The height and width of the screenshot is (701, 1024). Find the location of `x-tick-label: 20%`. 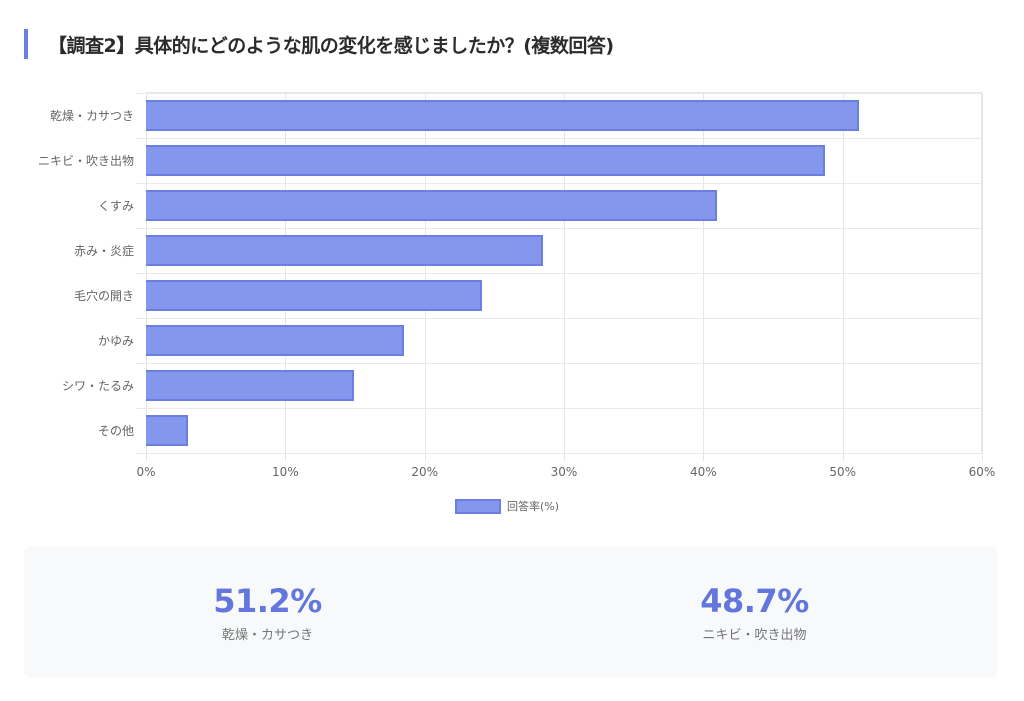

x-tick-label: 20% is located at coordinates (424, 472).